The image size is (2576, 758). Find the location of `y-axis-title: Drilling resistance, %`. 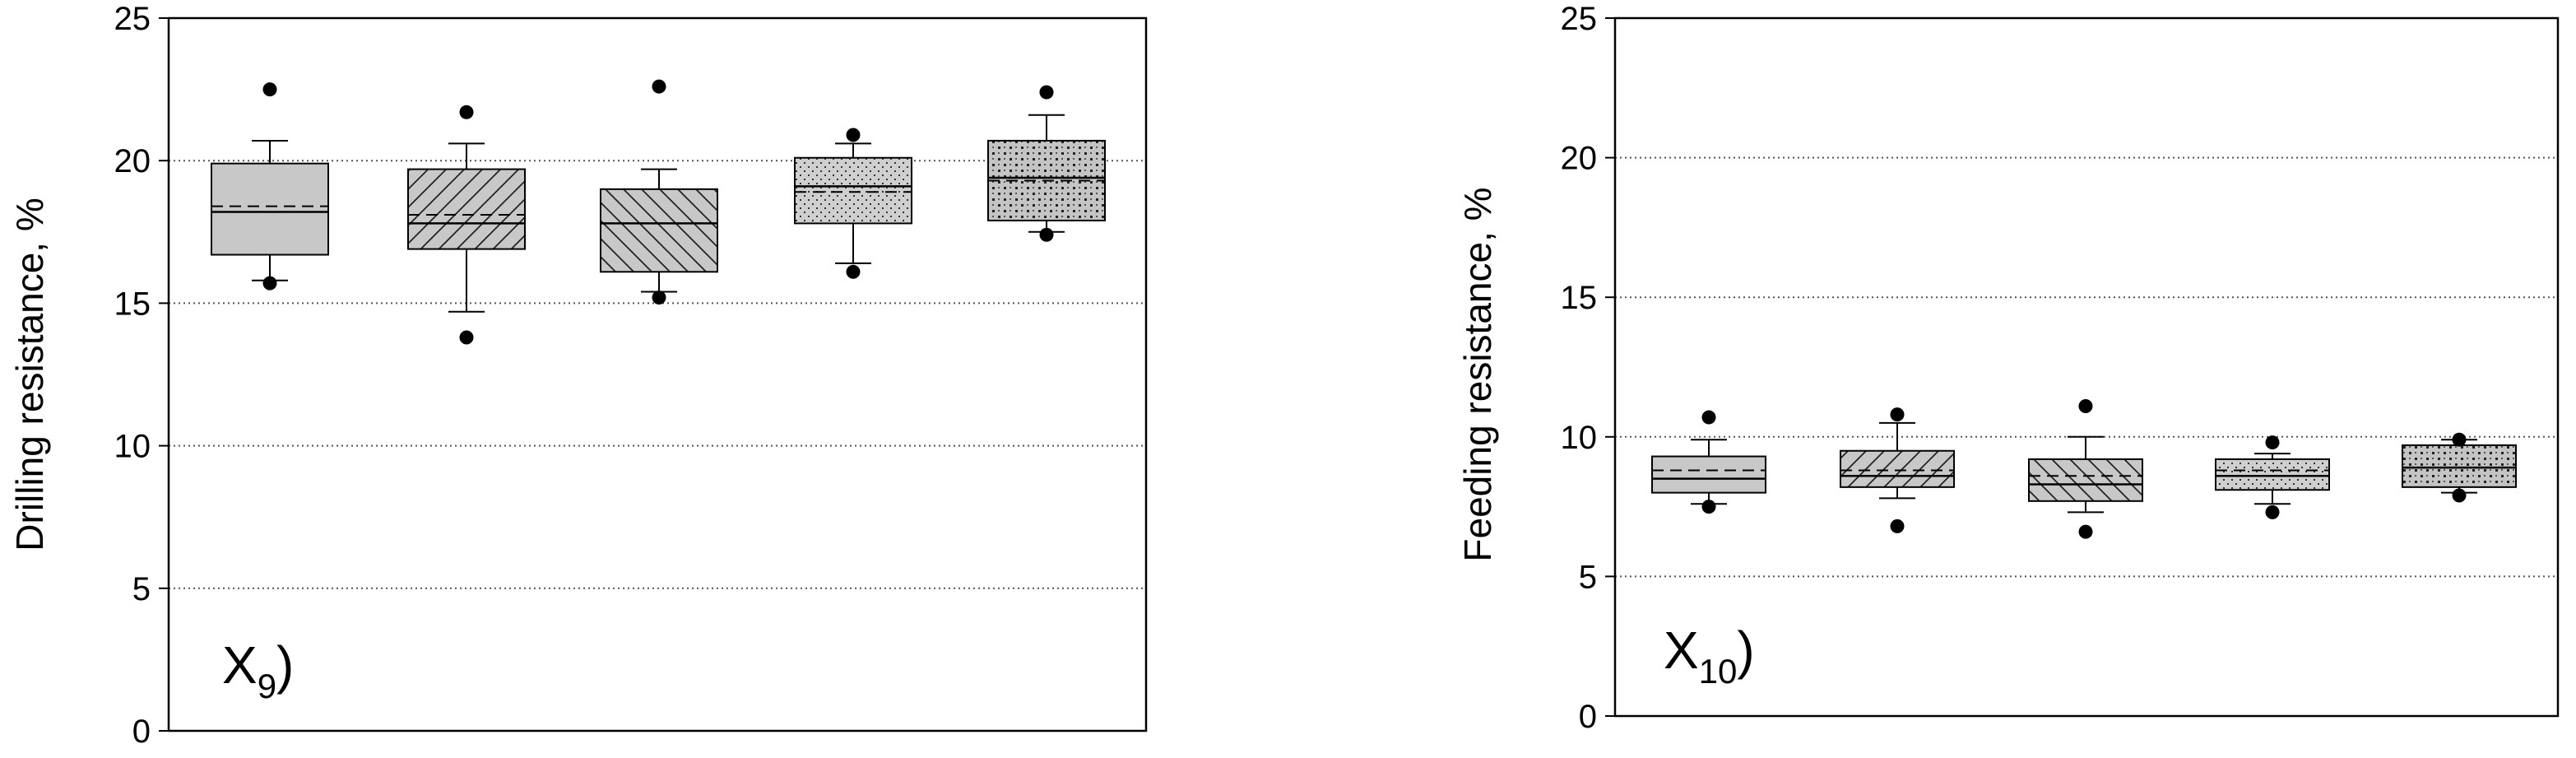

y-axis-title: Drilling resistance, % is located at coordinates (29, 374).